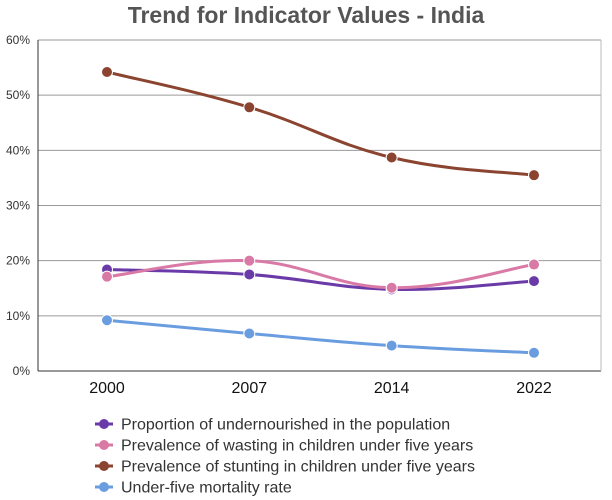  I want to click on legend-label: Under-five mortality rate, so click(206, 488).